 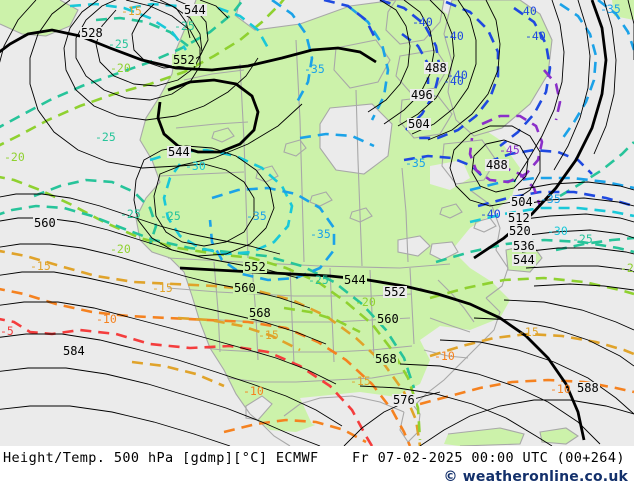 I want to click on copyright-notice: © weatheronline.co.uk, so click(x=535, y=477).